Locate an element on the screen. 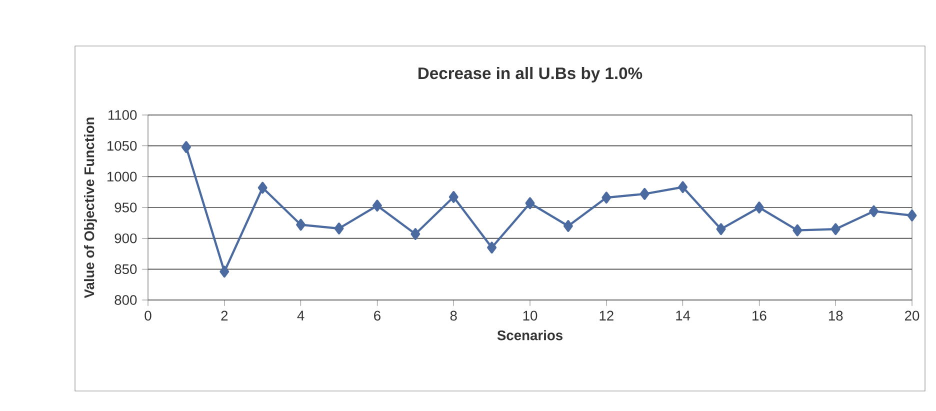 The width and height of the screenshot is (936, 411). y-tick-label: 950 is located at coordinates (125, 207).